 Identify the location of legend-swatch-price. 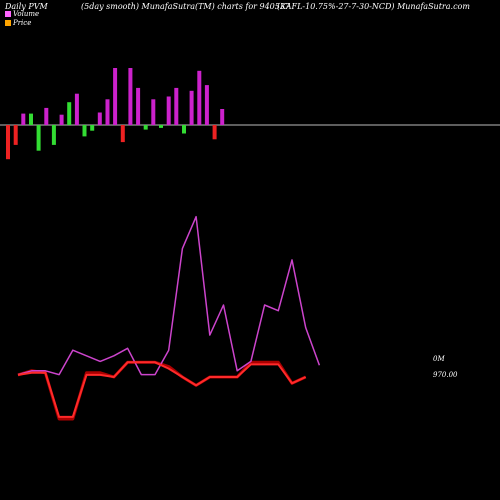
(8, 22).